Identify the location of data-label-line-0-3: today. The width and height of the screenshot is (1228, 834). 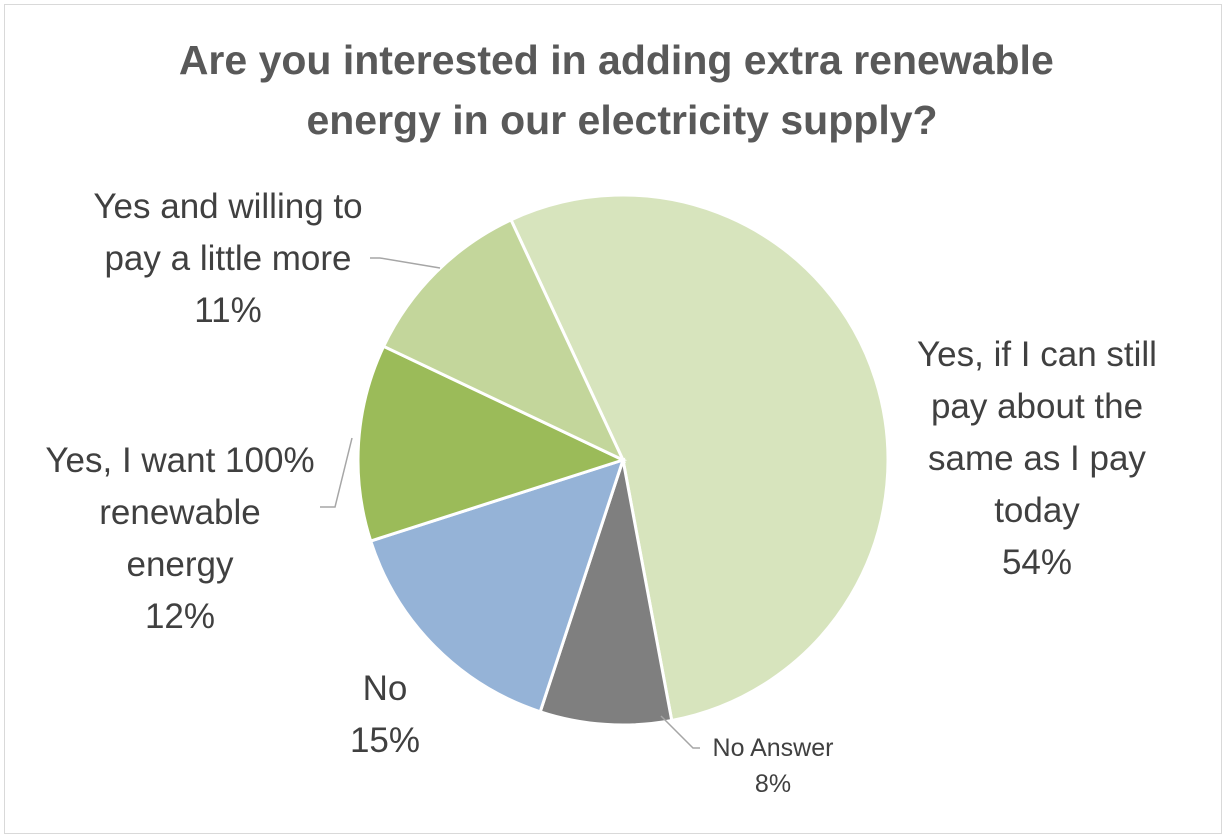
(1037, 510).